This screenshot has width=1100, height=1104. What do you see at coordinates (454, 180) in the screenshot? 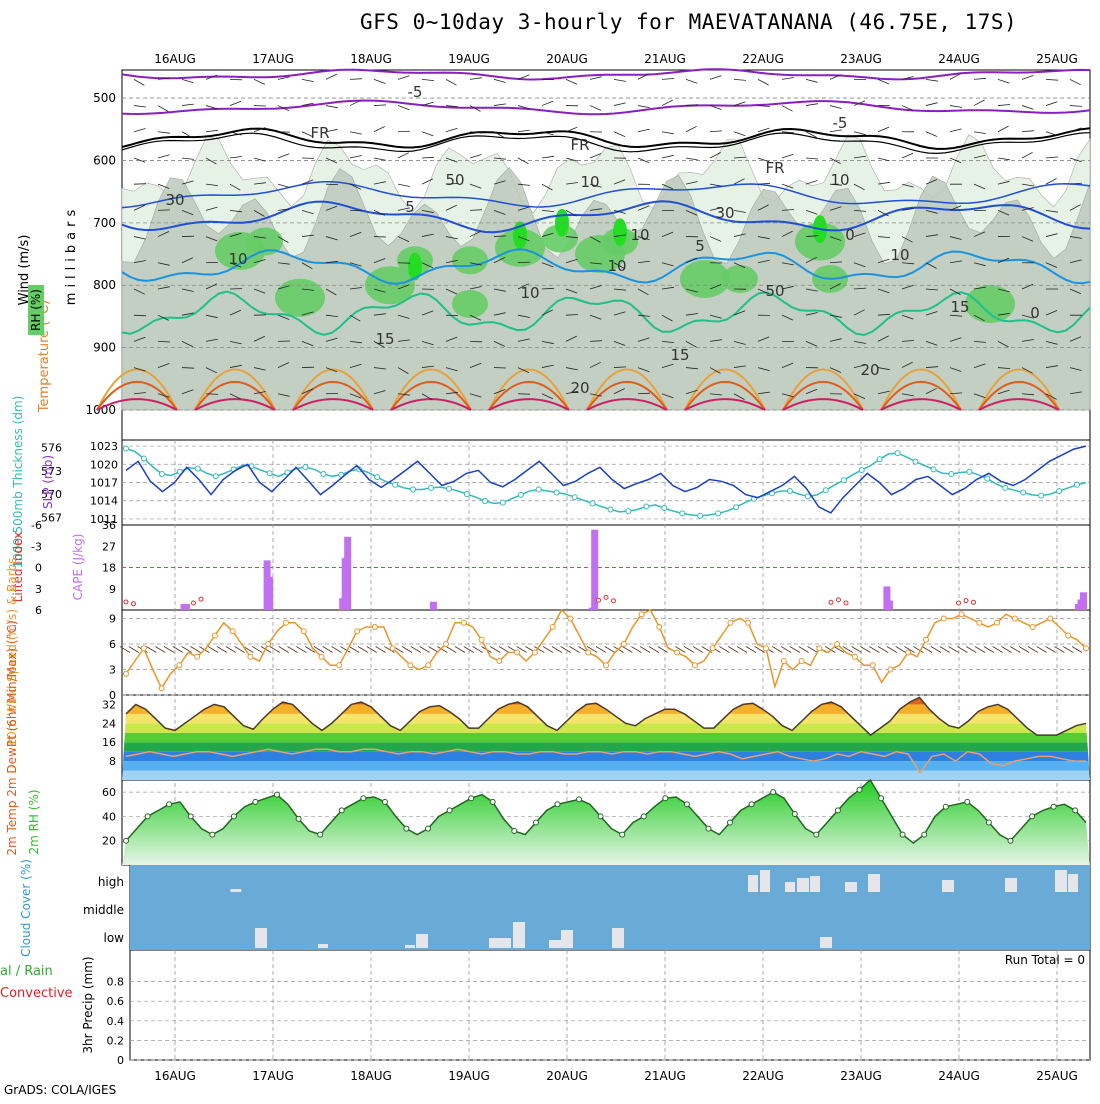
I see `contour-label: 50` at bounding box center [454, 180].